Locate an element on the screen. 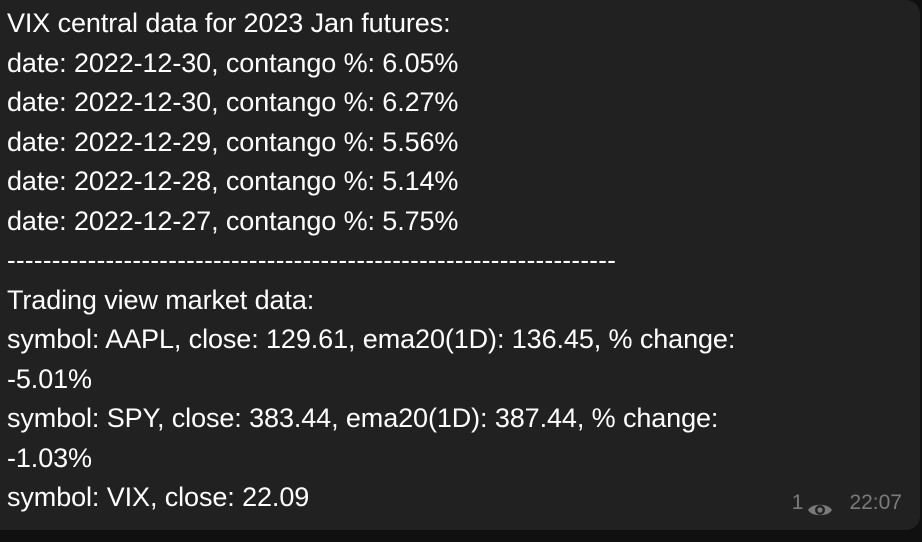  views-count: 1 is located at coordinates (797, 502).